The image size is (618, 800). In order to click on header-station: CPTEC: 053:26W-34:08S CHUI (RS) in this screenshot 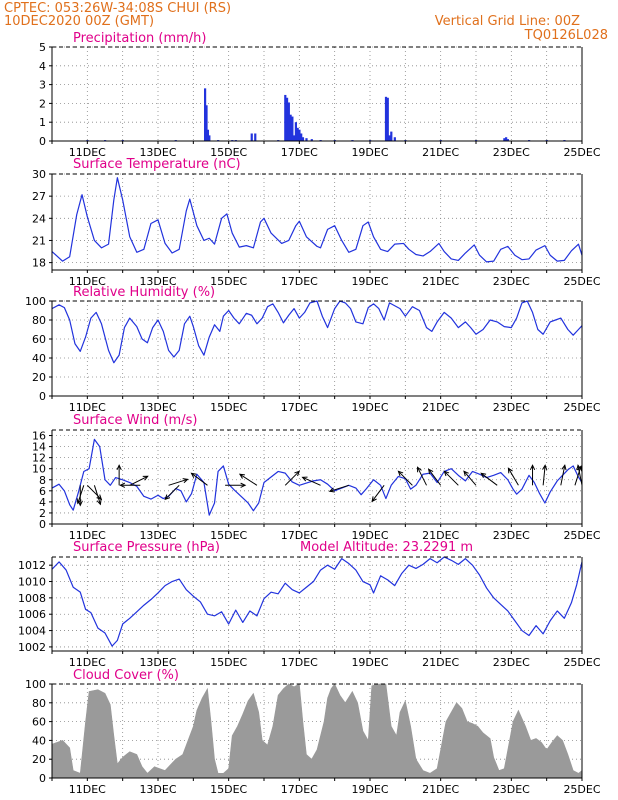, I will do `click(117, 8)`.